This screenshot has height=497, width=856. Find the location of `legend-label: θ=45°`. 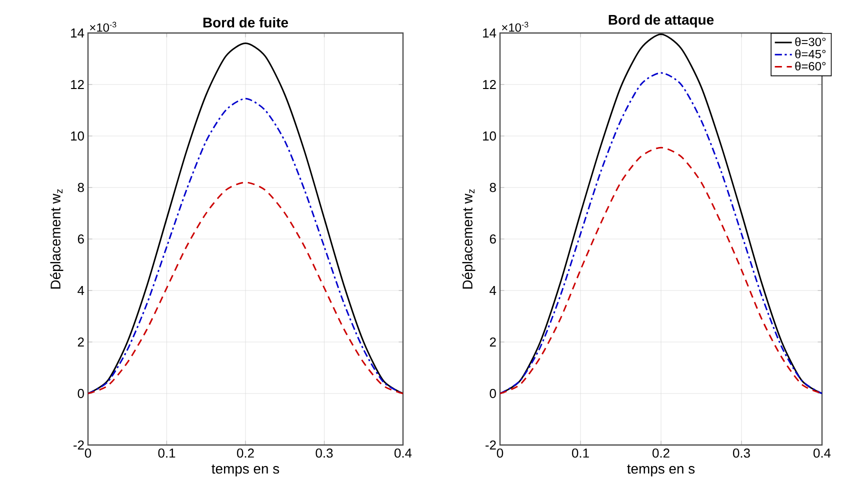

legend-label: θ=45° is located at coordinates (810, 54).